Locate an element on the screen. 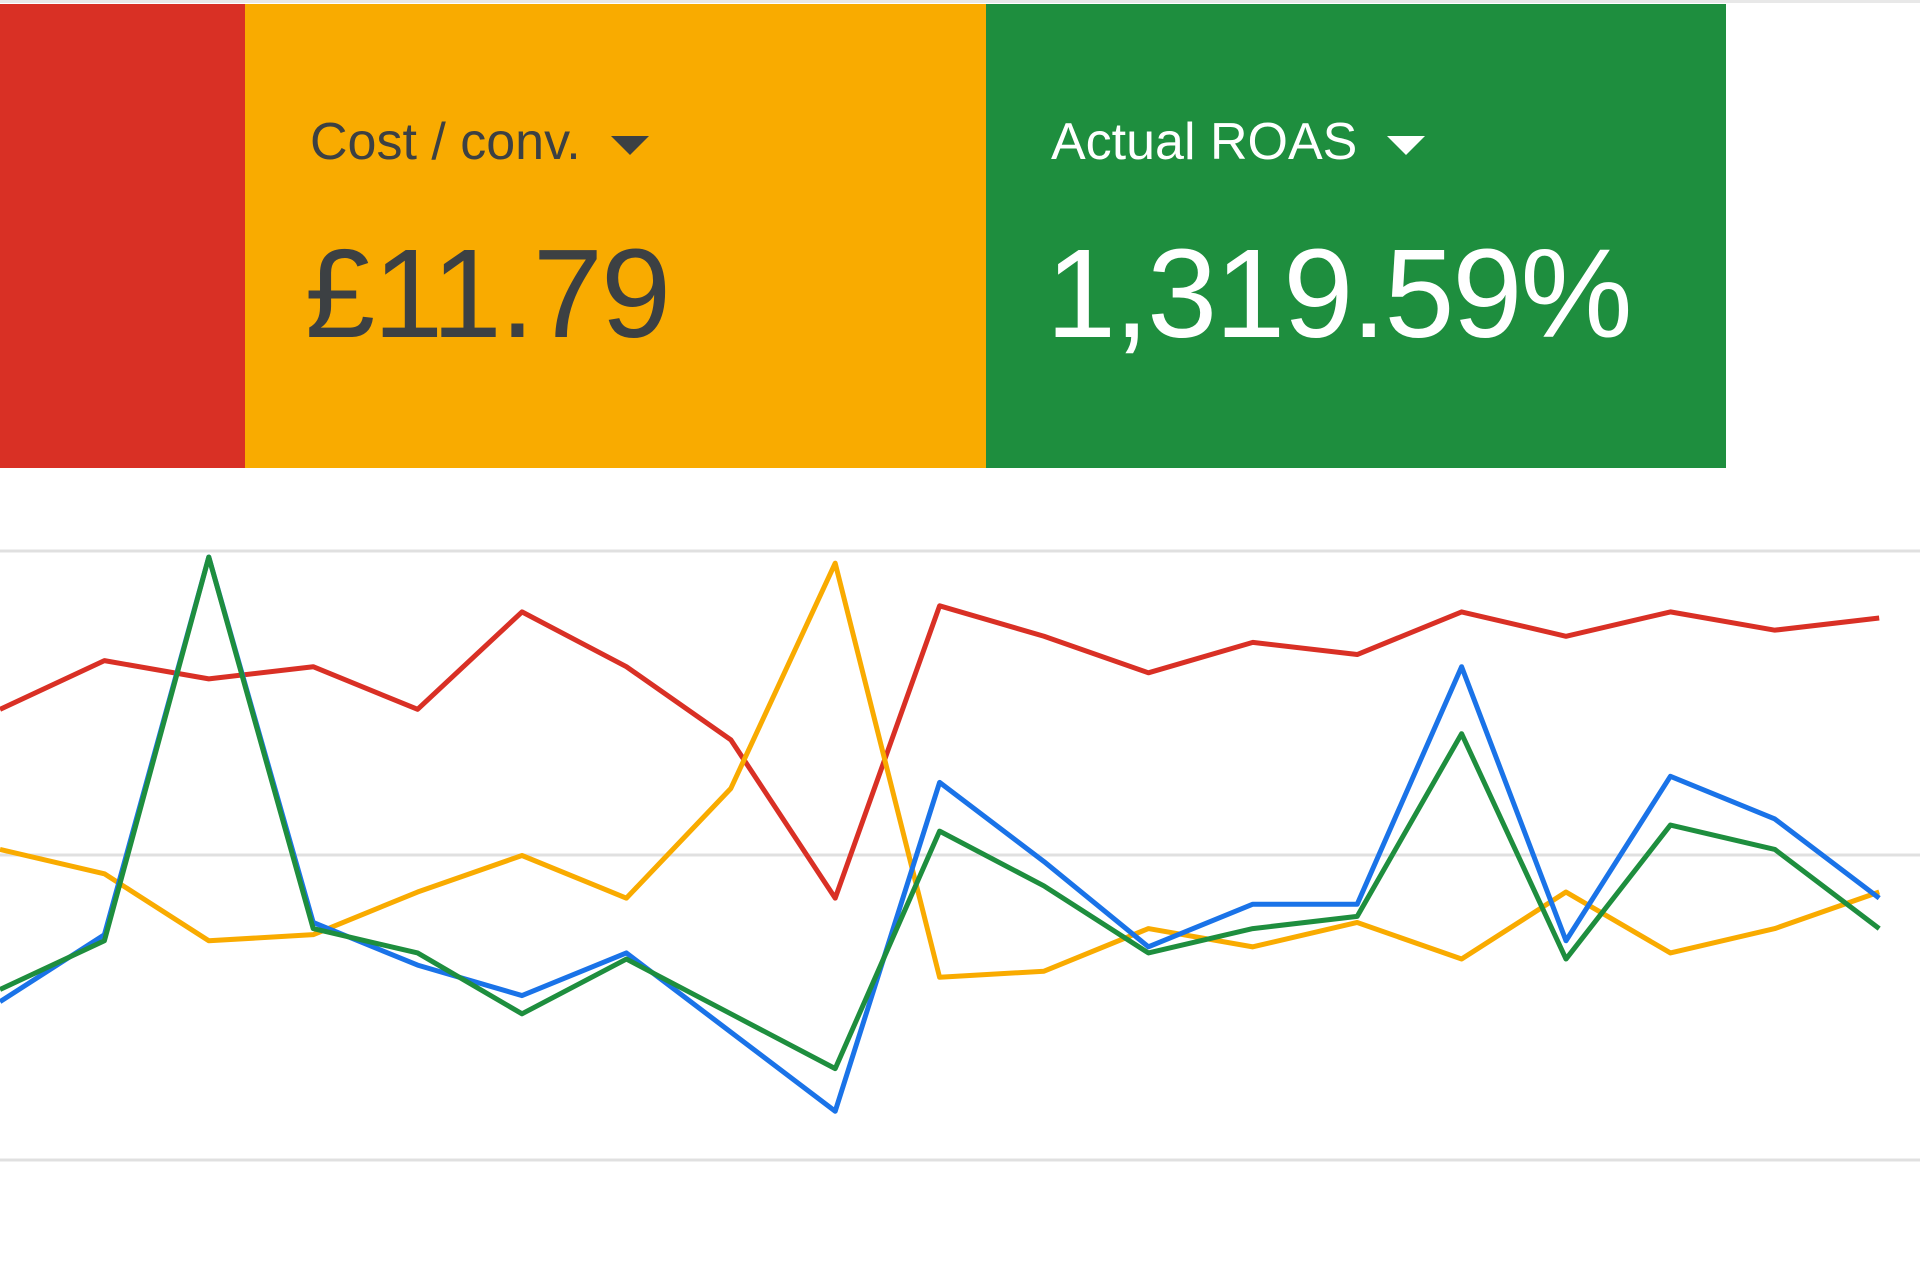 The image size is (1920, 1280). metric-value: 1,319.59% is located at coordinates (1339, 293).